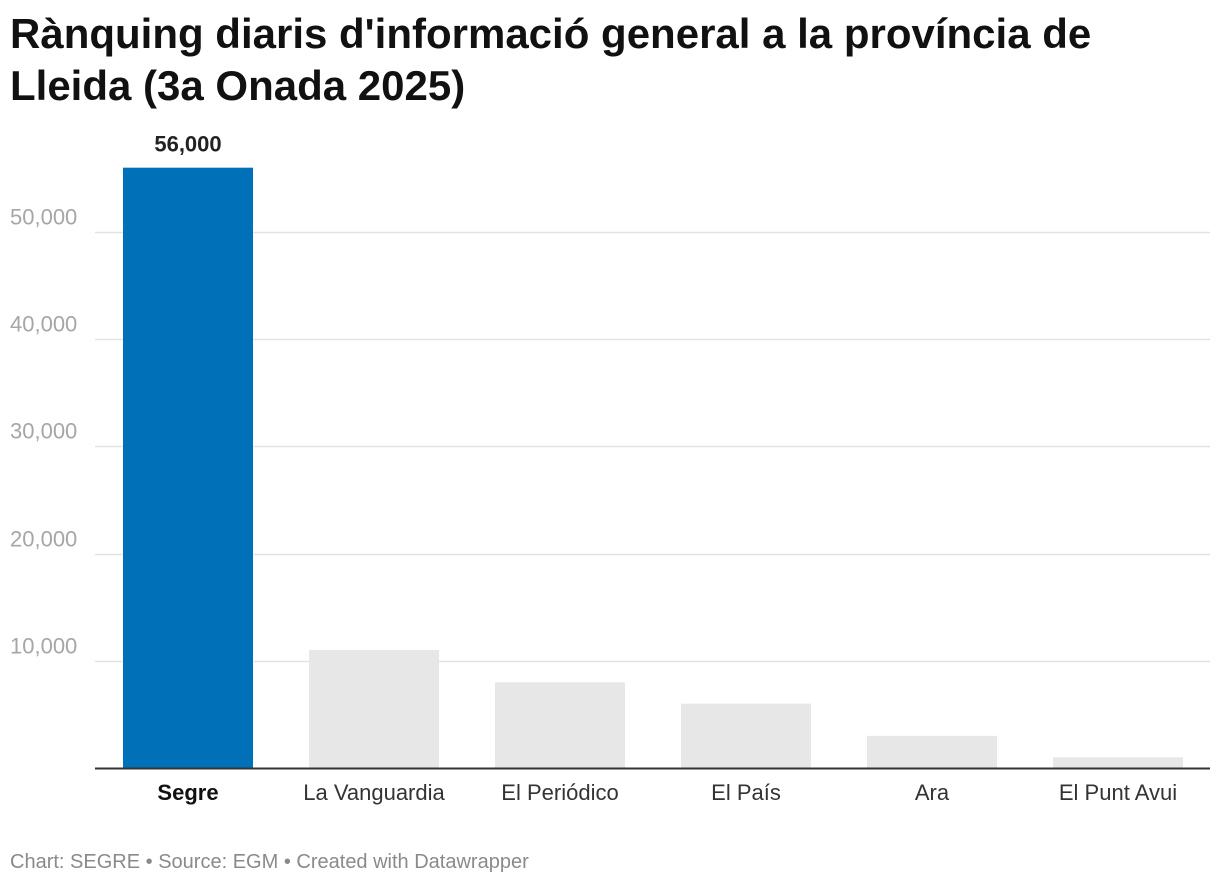 Image resolution: width=1220 pixels, height=888 pixels. What do you see at coordinates (43, 217) in the screenshot?
I see `y-tick-label: 50,000` at bounding box center [43, 217].